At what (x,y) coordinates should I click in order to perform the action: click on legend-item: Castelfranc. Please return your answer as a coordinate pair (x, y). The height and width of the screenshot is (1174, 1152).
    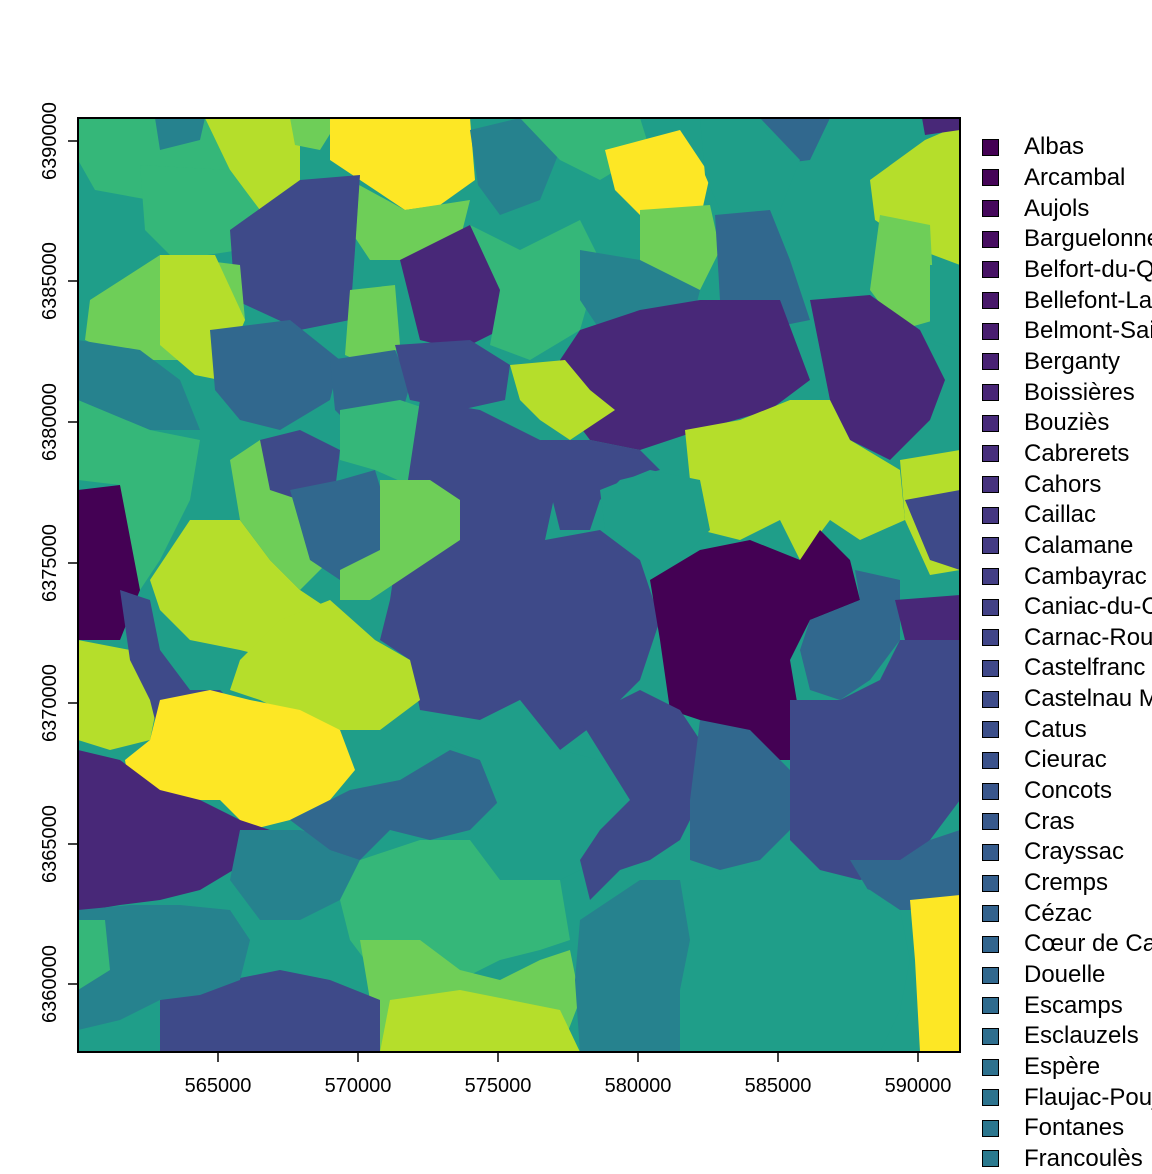
    Looking at the image, I should click on (1067, 668).